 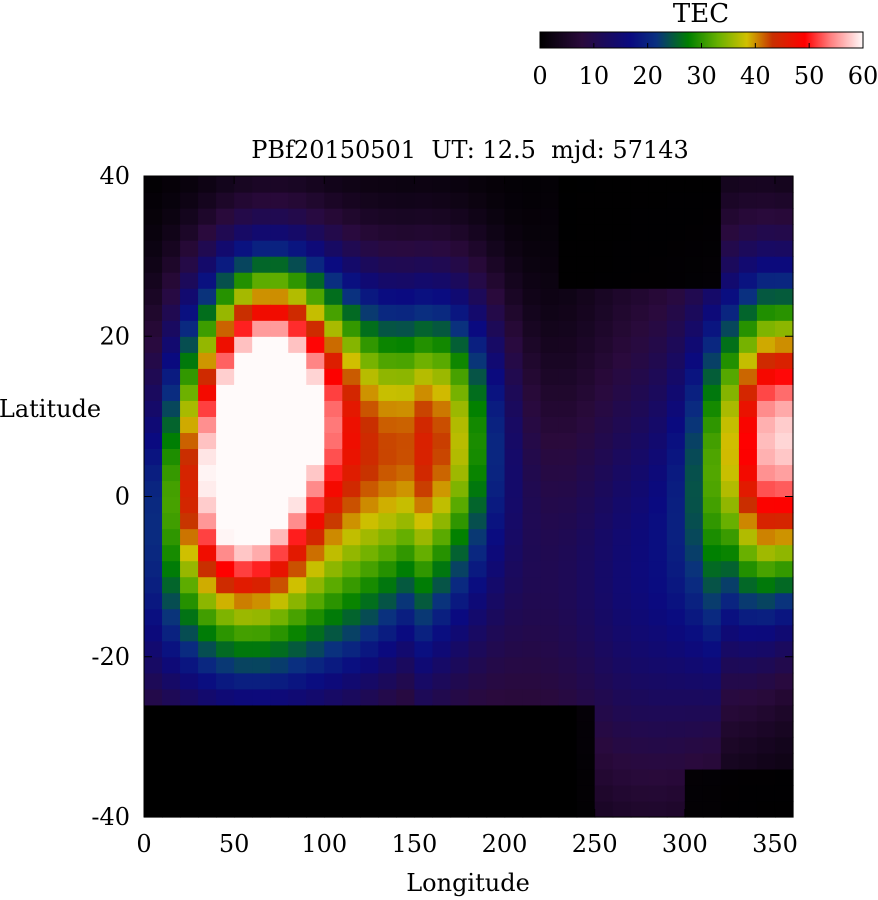 What do you see at coordinates (775, 844) in the screenshot?
I see `x-tick-label: 350` at bounding box center [775, 844].